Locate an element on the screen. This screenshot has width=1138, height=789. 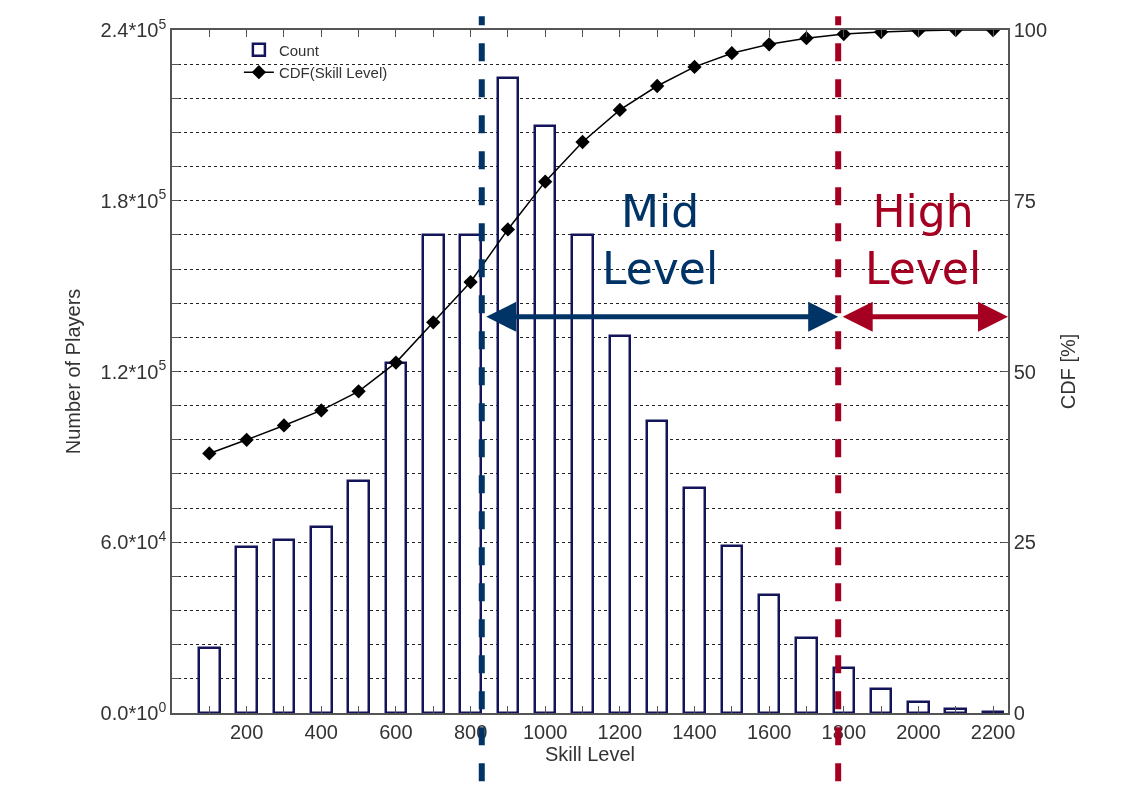
y-axis-title: Number of Players is located at coordinates (72, 371).